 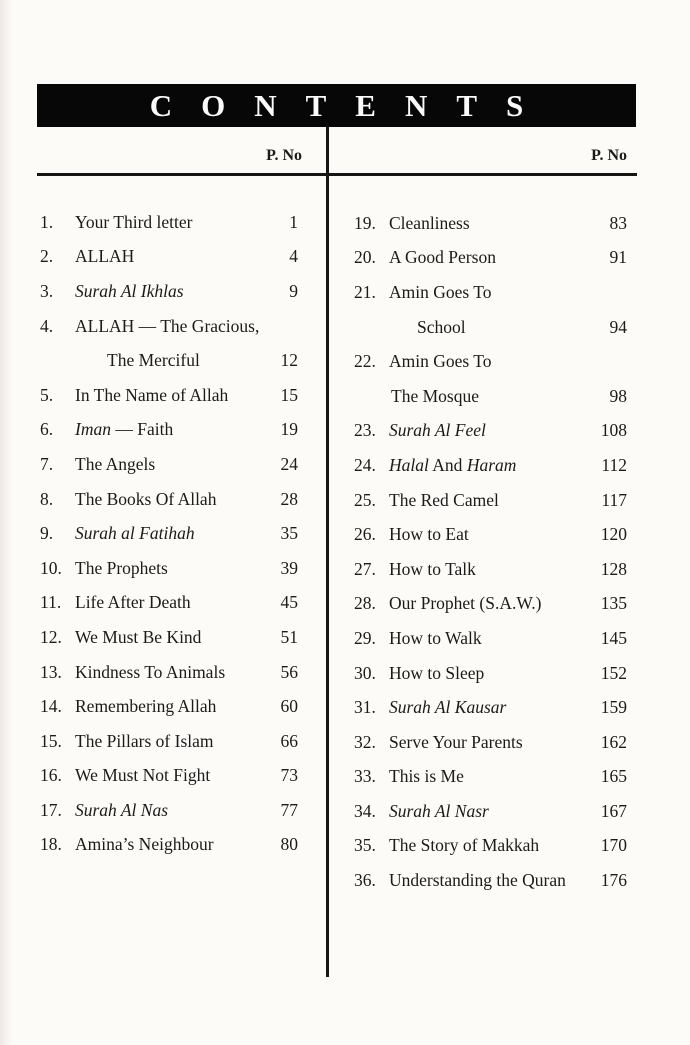 I want to click on page-title: CONTENTS, so click(x=351, y=105).